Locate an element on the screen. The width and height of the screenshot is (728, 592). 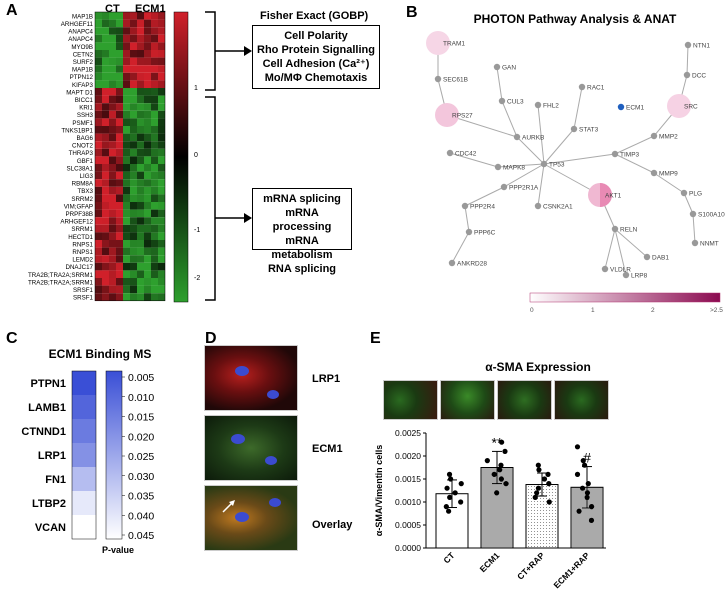
pvalue-scale-label: P-value is located at coordinates (118, 550).